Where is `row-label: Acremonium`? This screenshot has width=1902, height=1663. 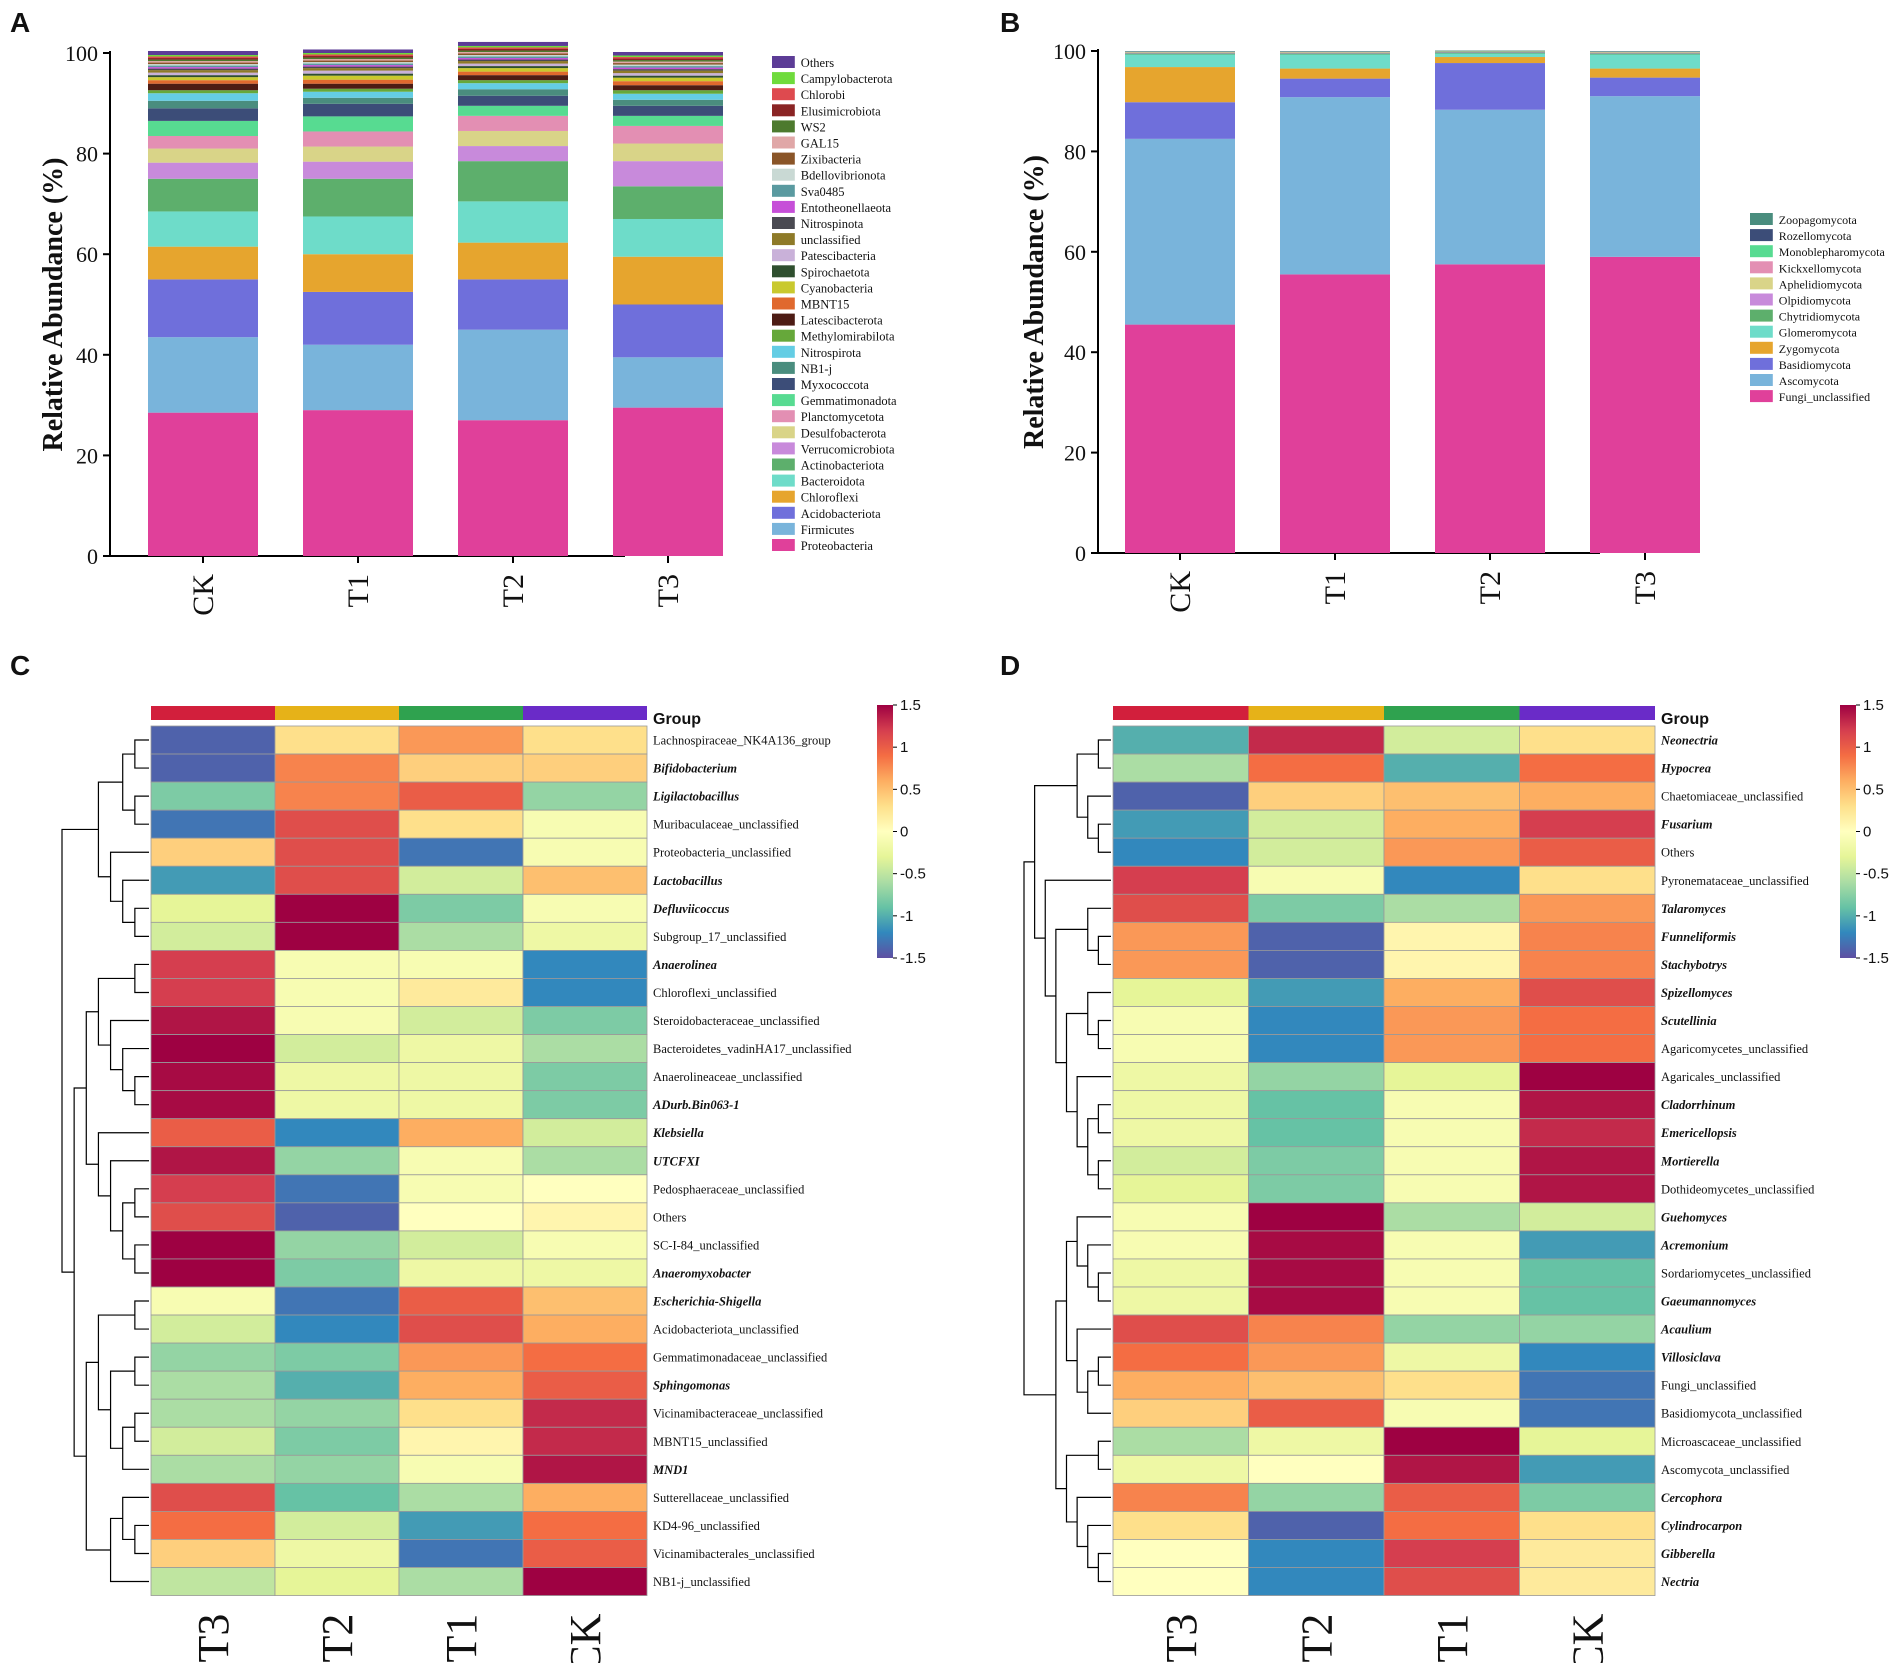
row-label: Acremonium is located at coordinates (1694, 1245).